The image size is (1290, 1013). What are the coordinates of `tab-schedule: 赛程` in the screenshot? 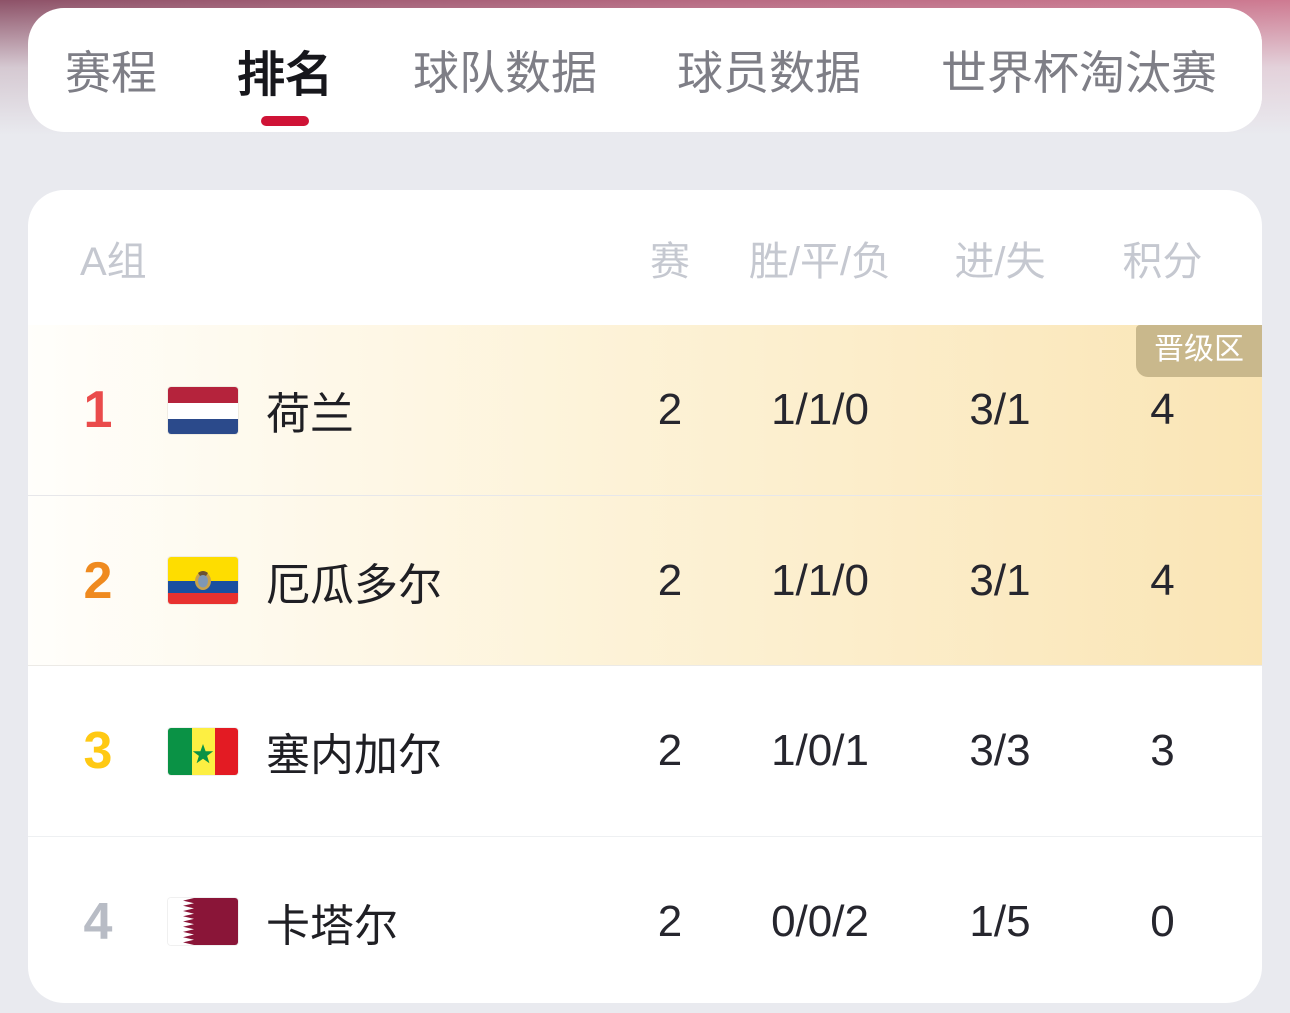 It's located at (111, 70).